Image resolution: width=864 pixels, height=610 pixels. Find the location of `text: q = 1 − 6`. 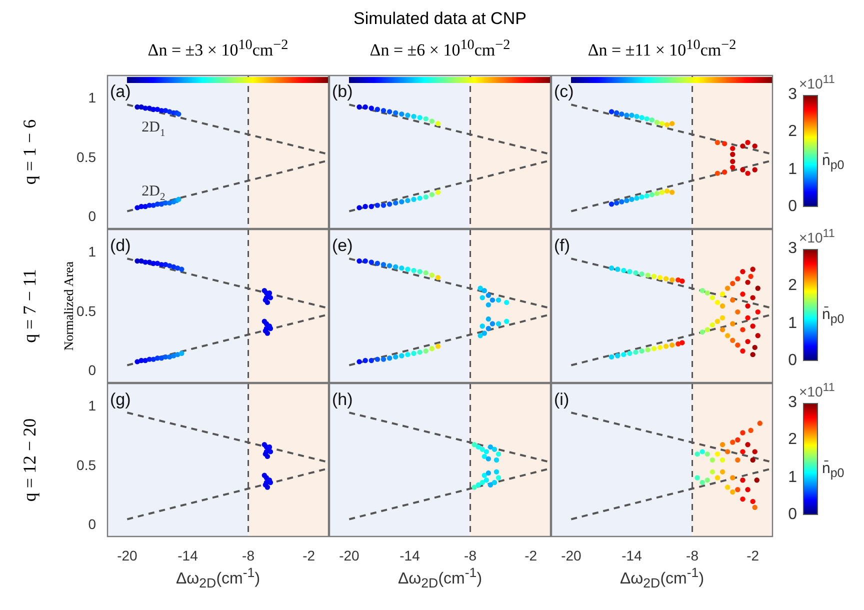

text: q = 1 − 6 is located at coordinates (30, 152).